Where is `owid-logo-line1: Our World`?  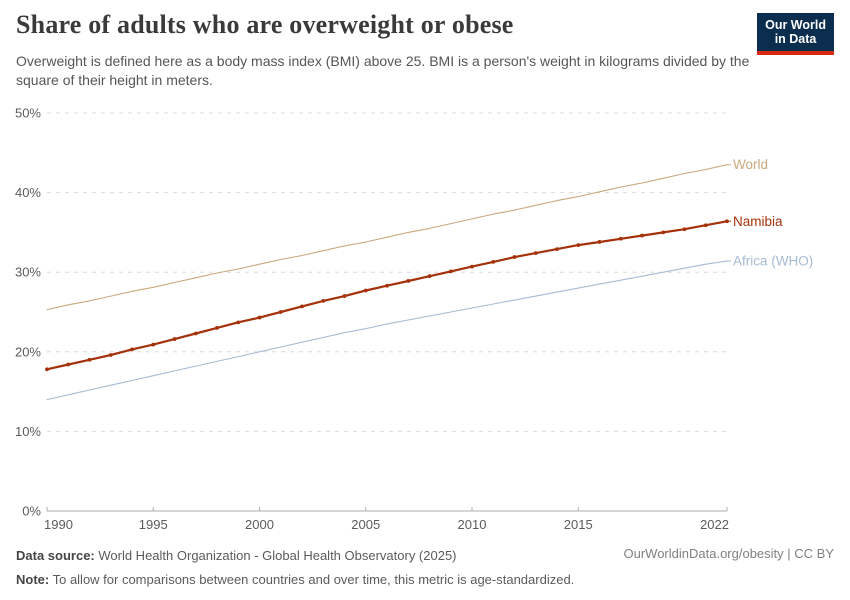
owid-logo-line1: Our World is located at coordinates (795, 25).